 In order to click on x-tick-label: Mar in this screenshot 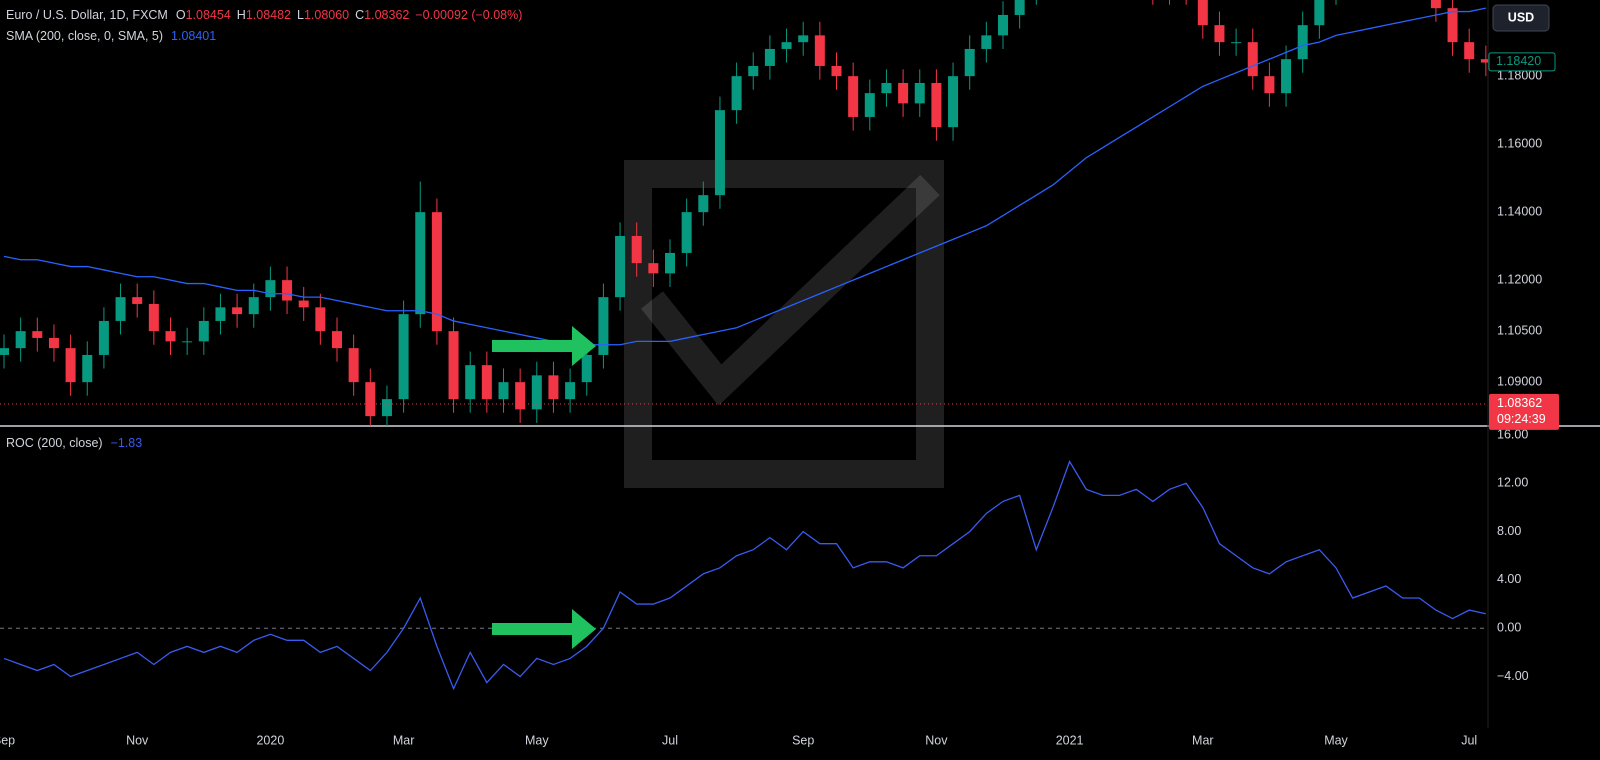, I will do `click(1203, 740)`.